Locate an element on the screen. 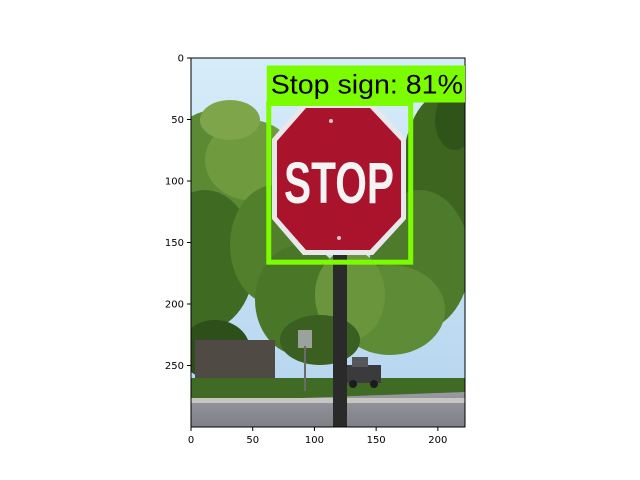  y-tick-label: 100 is located at coordinates (174, 182).